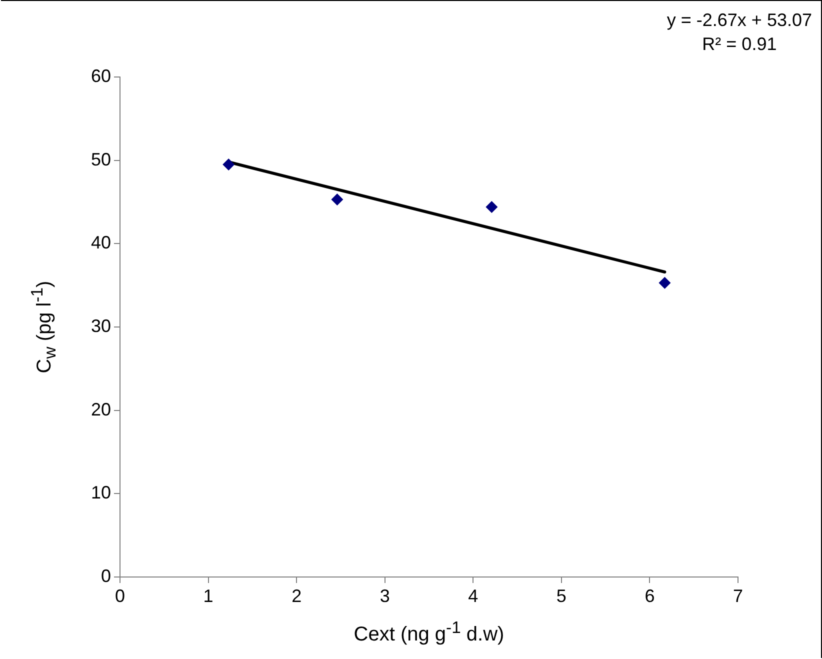  What do you see at coordinates (120, 596) in the screenshot?
I see `x-tick-label: 0` at bounding box center [120, 596].